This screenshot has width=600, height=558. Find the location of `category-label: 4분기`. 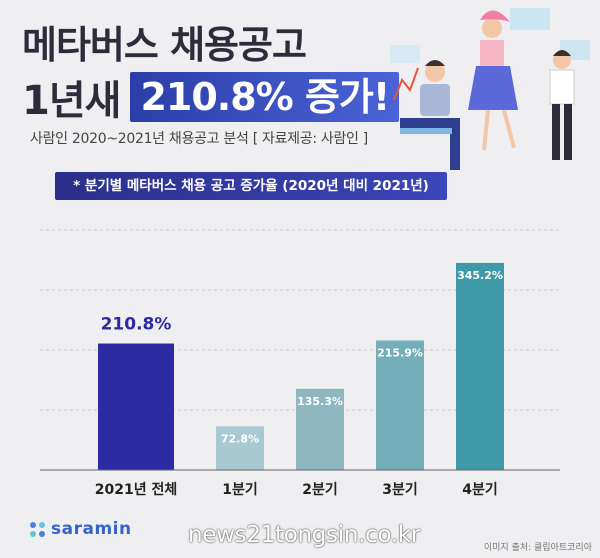

category-label: 4분기 is located at coordinates (480, 490).